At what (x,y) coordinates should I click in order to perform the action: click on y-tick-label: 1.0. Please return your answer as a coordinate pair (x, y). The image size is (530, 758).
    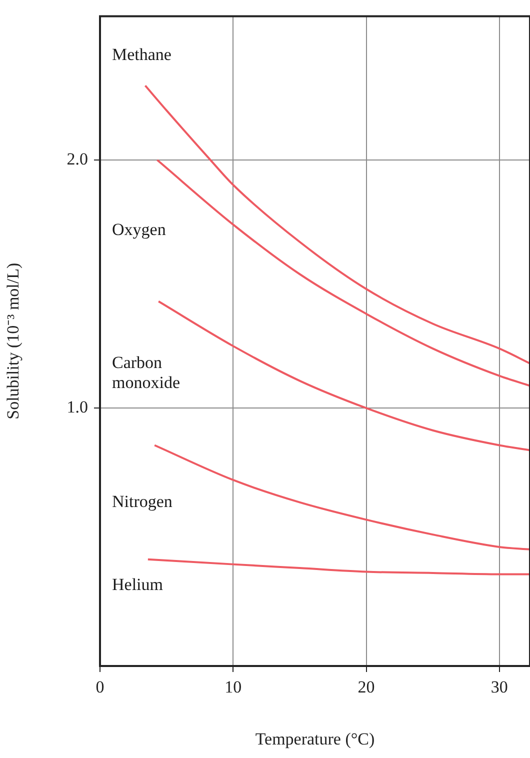
    Looking at the image, I should click on (77, 407).